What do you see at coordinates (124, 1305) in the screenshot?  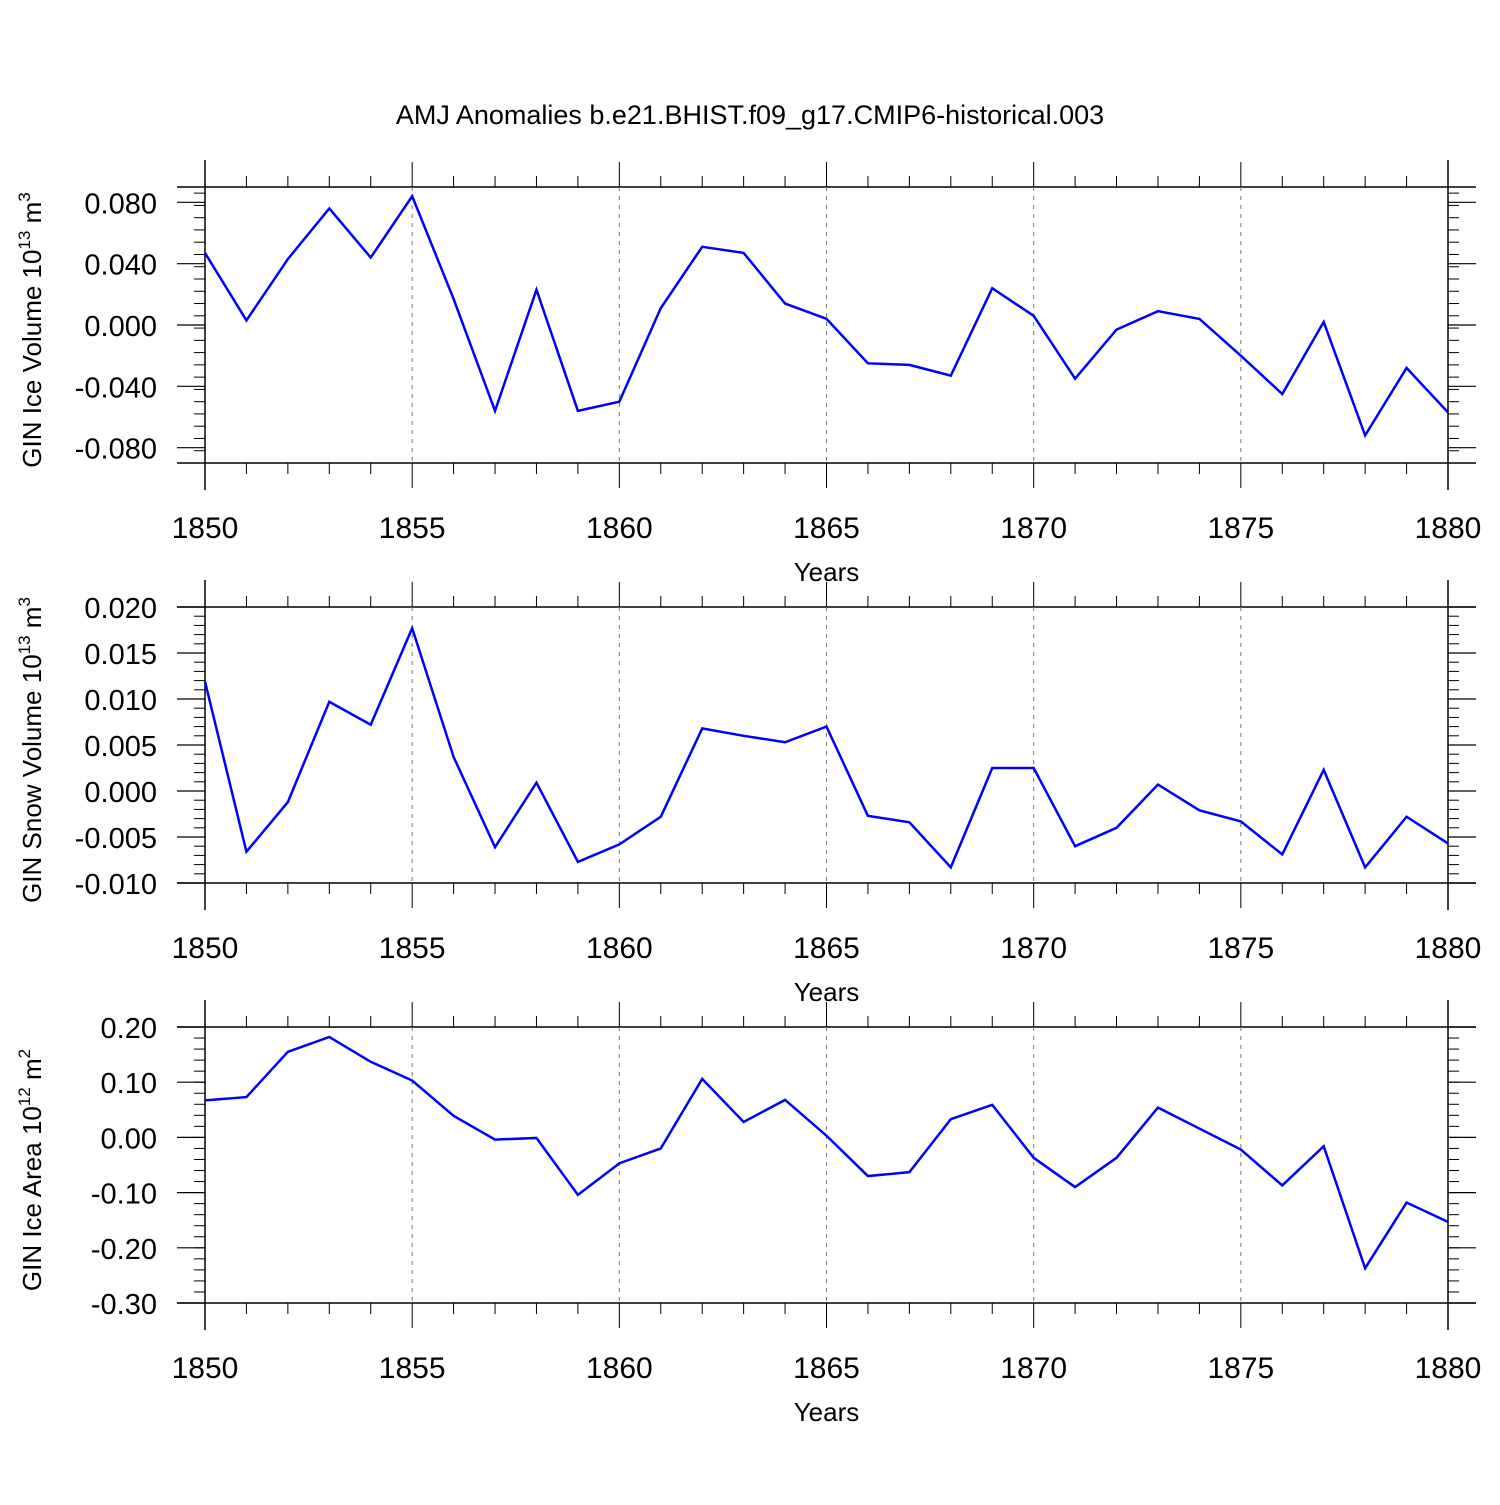 I see `y-tick-label: -0.30` at bounding box center [124, 1305].